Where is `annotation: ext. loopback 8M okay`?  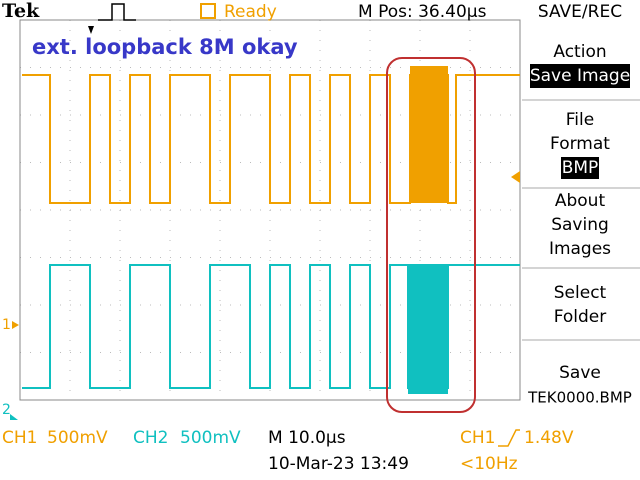
annotation: ext. loopback 8M okay is located at coordinates (165, 47).